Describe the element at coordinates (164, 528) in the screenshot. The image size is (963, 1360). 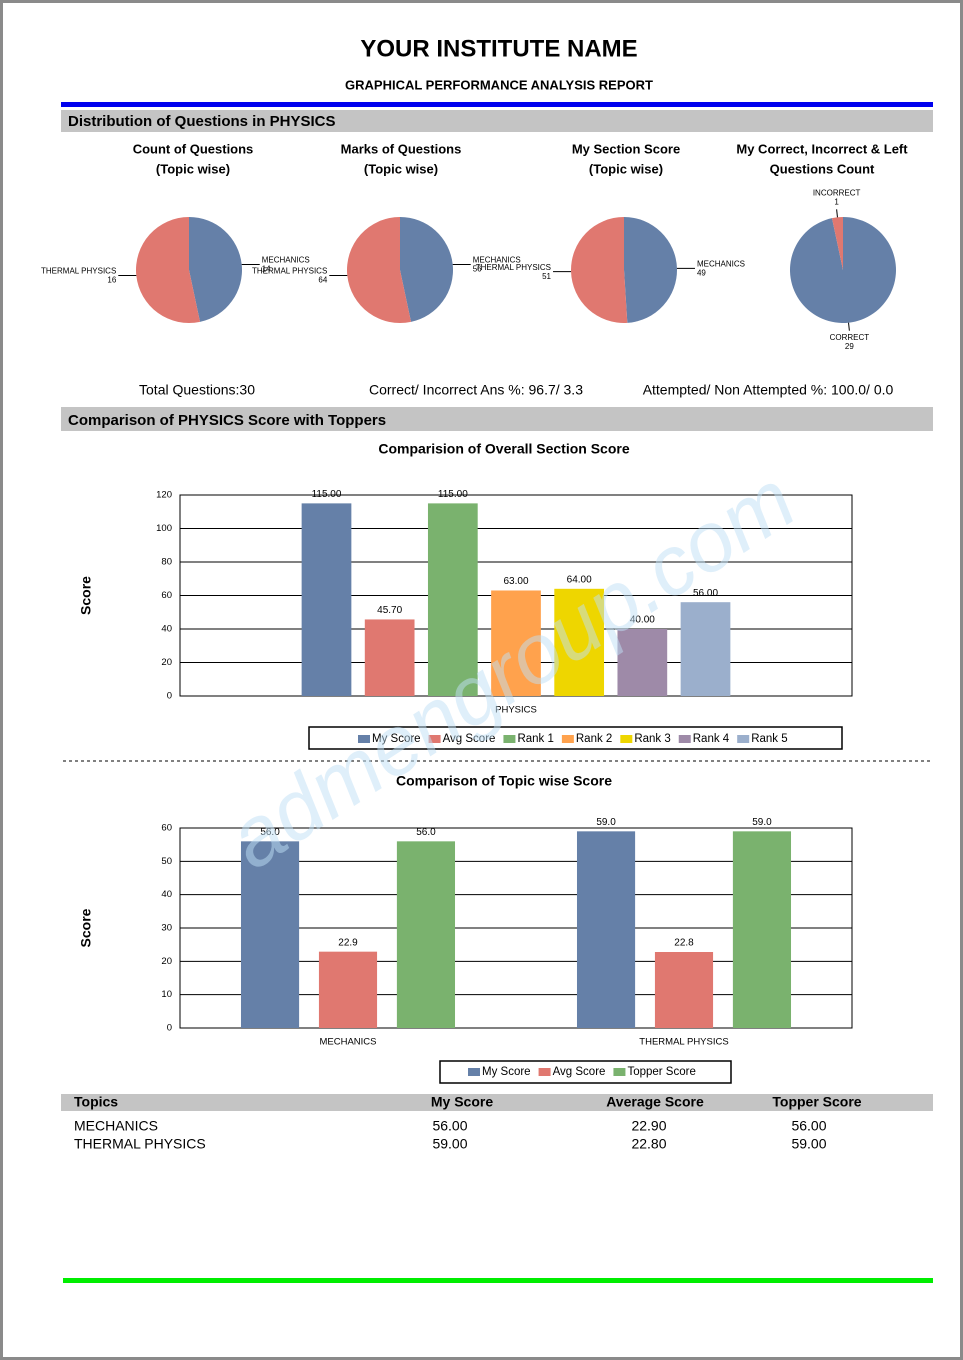
I see `y-tick-label: 100` at that location.